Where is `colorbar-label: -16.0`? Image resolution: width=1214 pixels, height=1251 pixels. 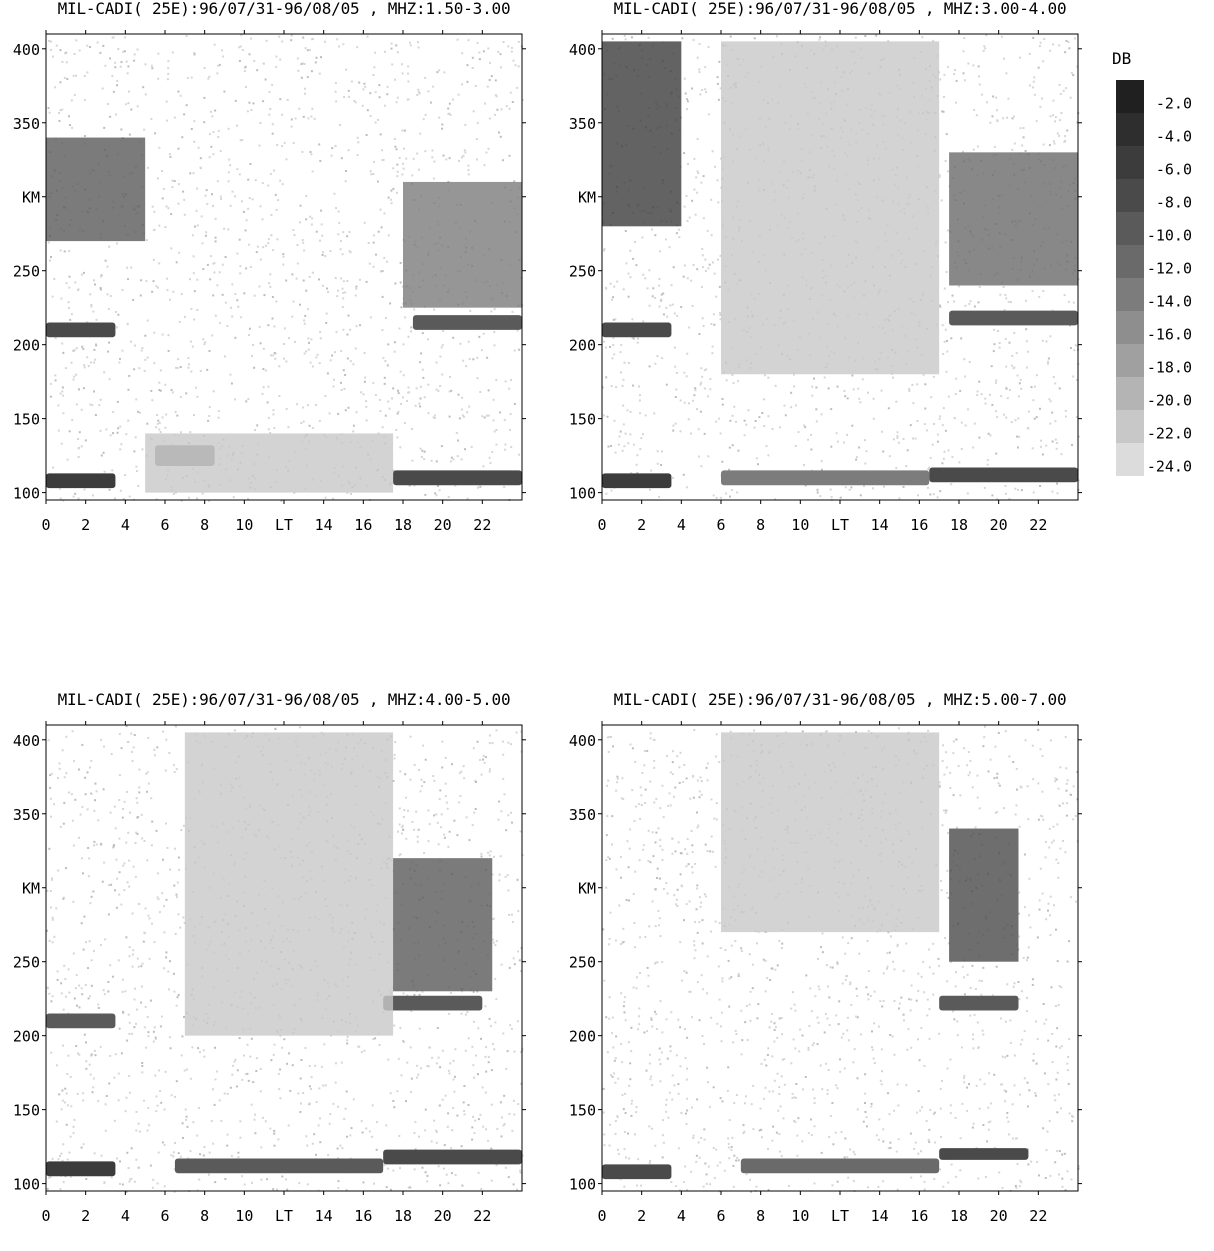 colorbar-label: -16.0 is located at coordinates (1169, 335).